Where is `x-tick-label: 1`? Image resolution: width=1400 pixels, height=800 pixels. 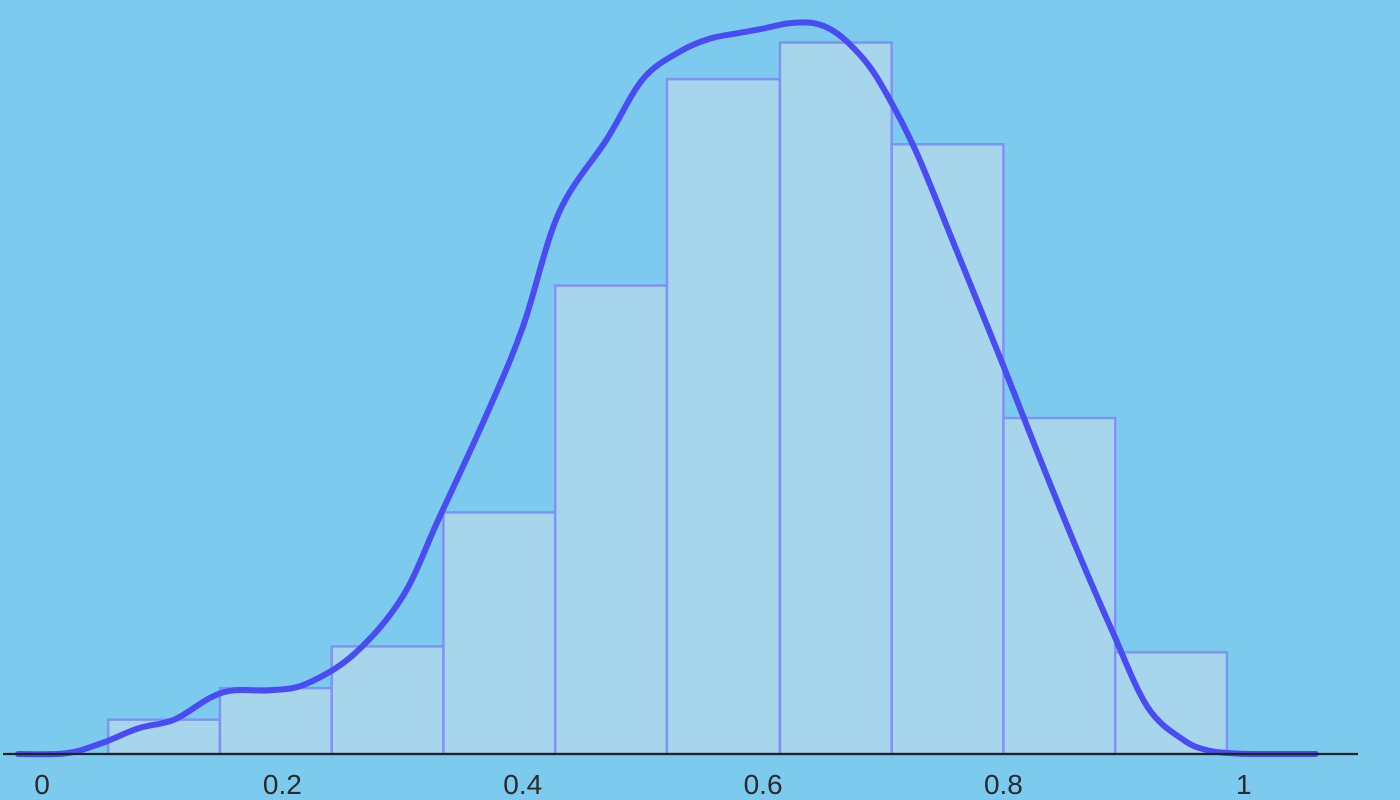 x-tick-label: 1 is located at coordinates (1244, 784).